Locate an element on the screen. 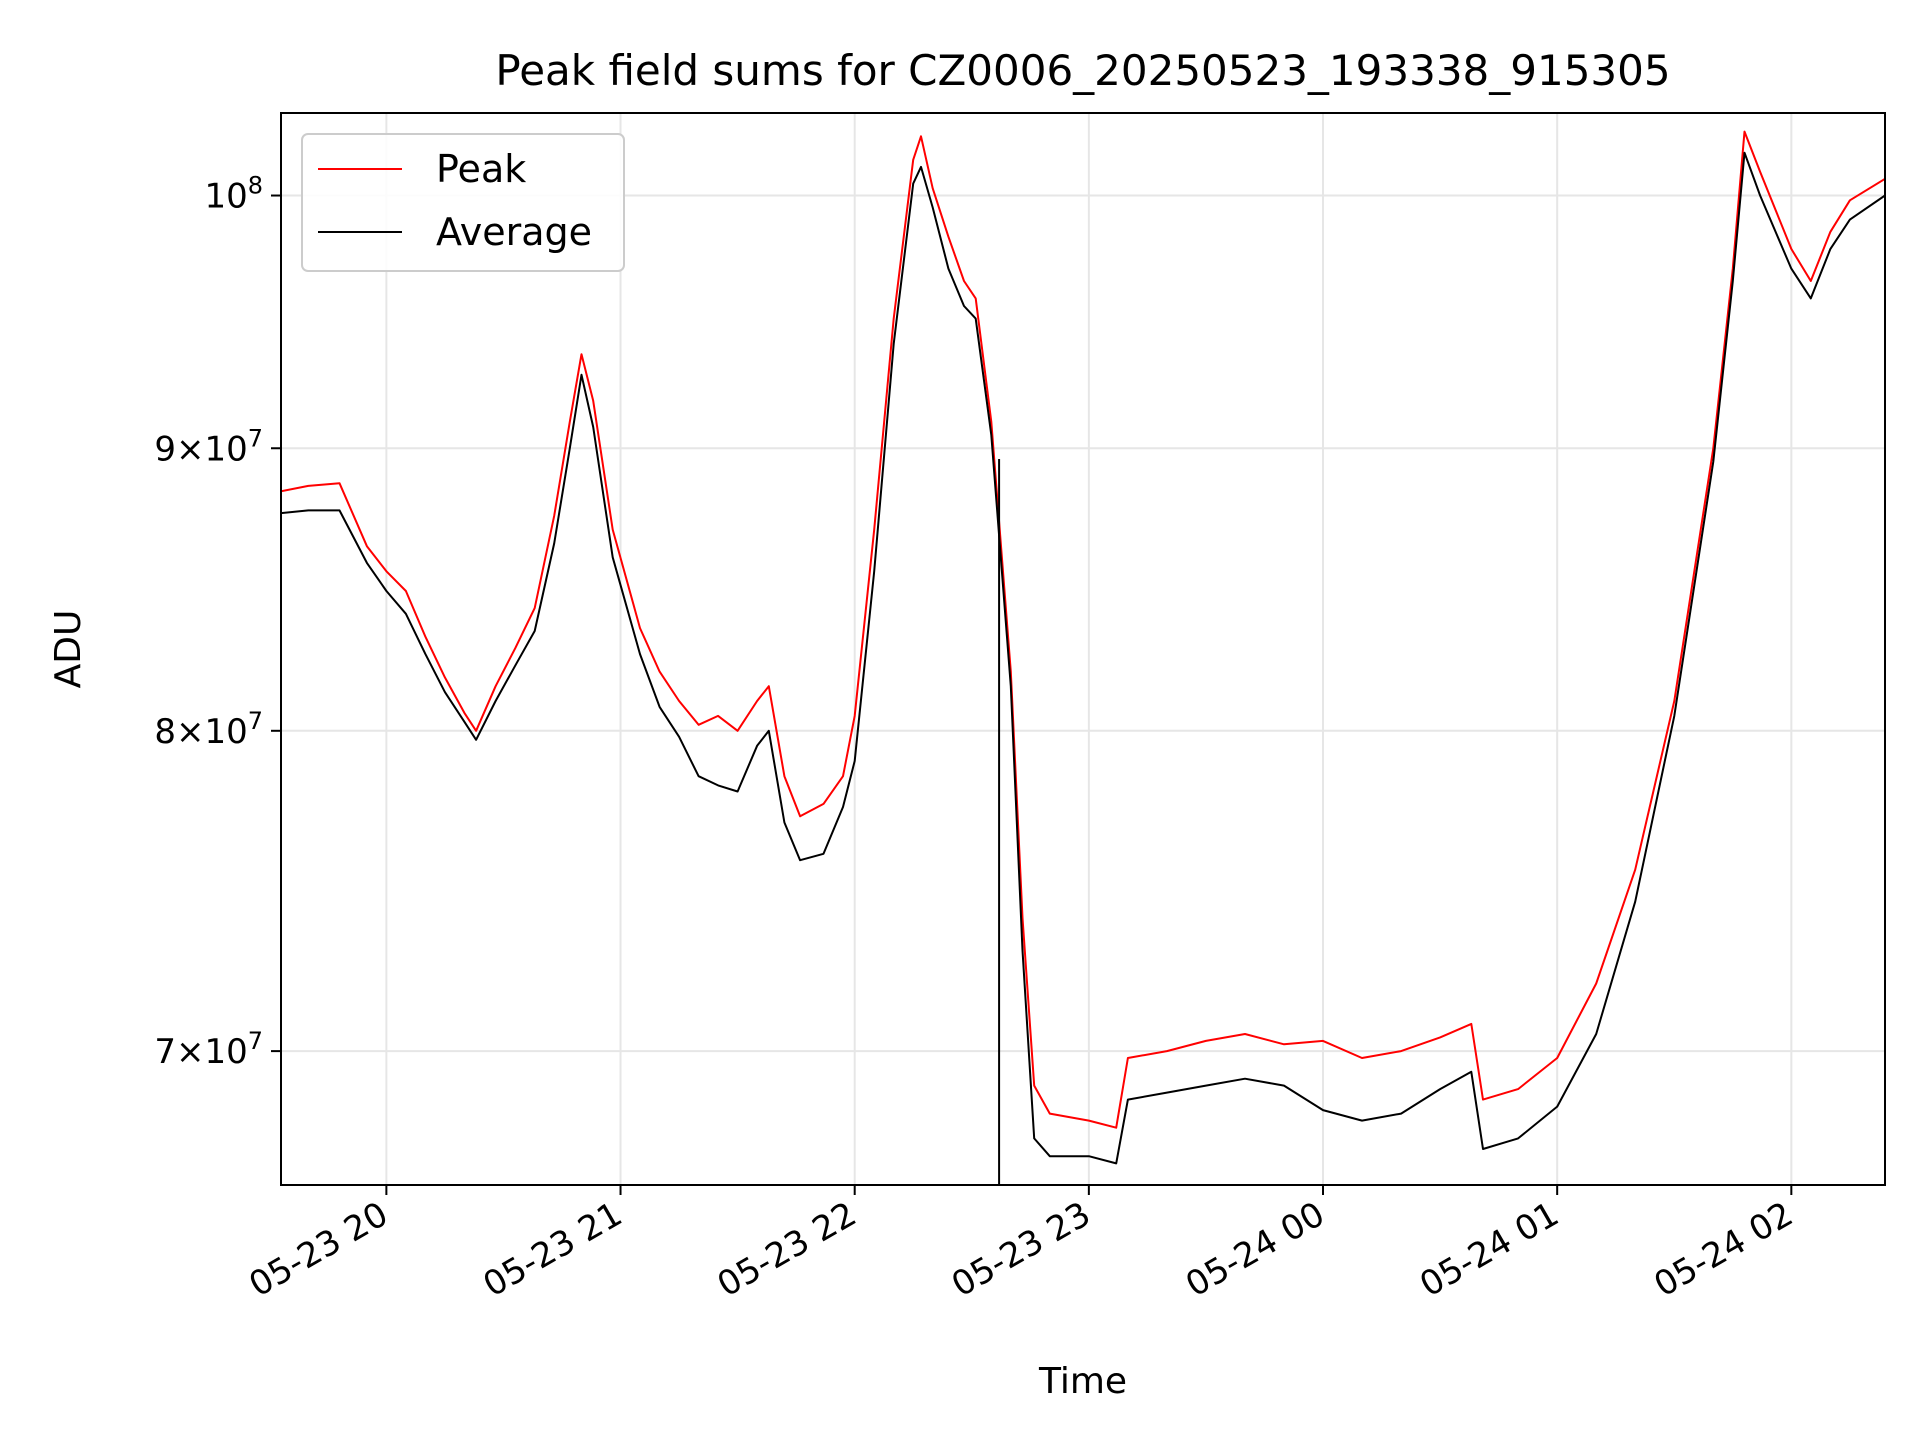 The height and width of the screenshot is (1440, 1920). y-tick-label: 108 is located at coordinates (233, 194).